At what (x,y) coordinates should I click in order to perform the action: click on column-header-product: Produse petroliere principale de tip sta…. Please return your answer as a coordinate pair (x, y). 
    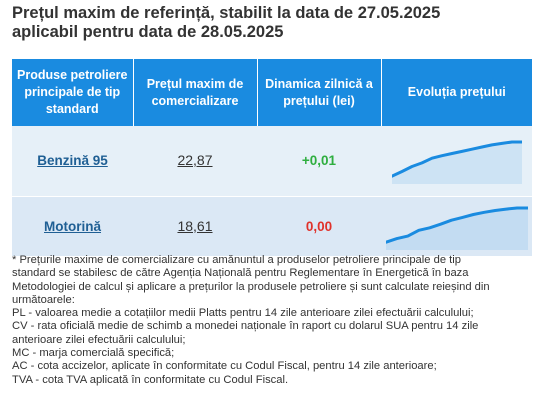
    Looking at the image, I should click on (73, 92).